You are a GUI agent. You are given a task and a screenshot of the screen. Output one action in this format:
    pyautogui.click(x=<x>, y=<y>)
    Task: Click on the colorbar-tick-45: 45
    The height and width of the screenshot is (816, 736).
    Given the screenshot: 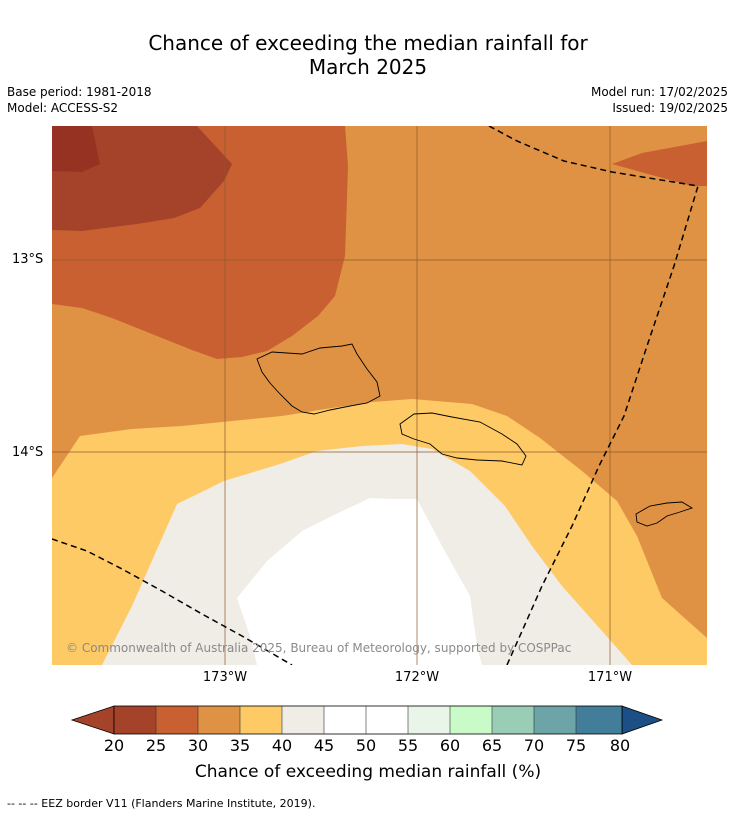 What is the action you would take?
    pyautogui.click(x=324, y=745)
    